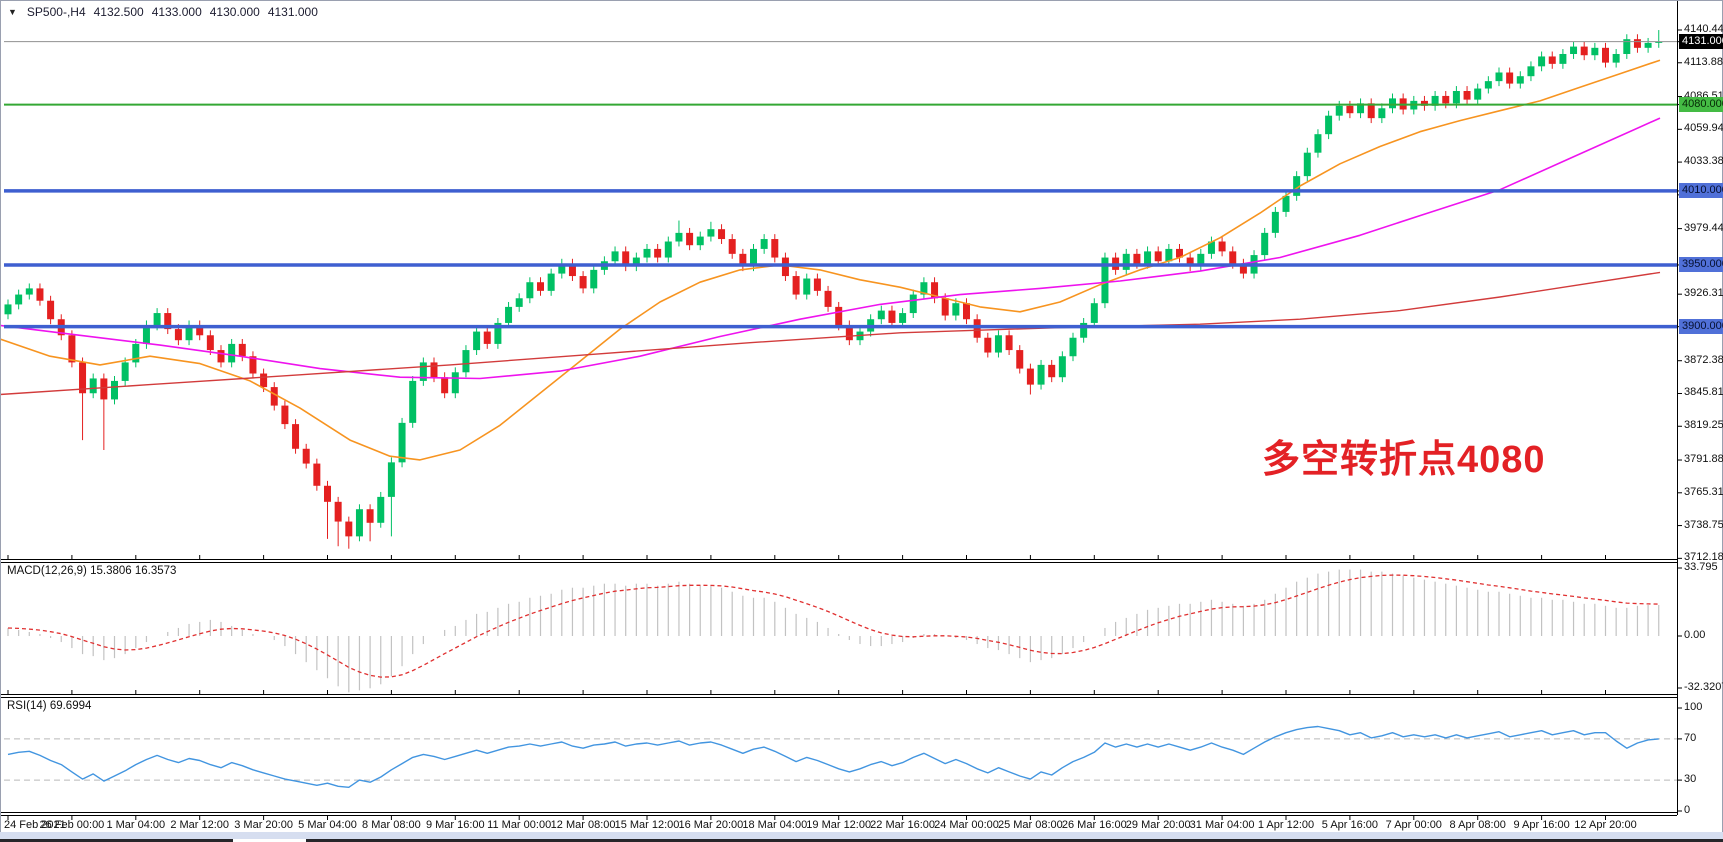  Describe the element at coordinates (1703, 161) in the screenshot. I see `price-axis-label: 4033.380` at that location.